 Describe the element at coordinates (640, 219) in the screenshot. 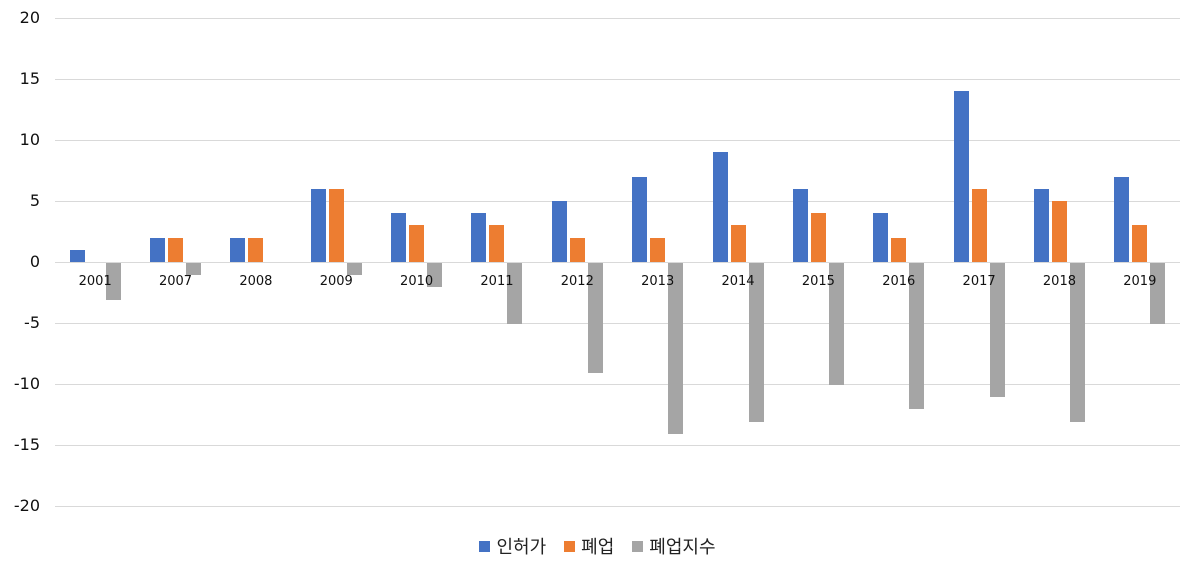

I see `bar-인허가-2013` at that location.